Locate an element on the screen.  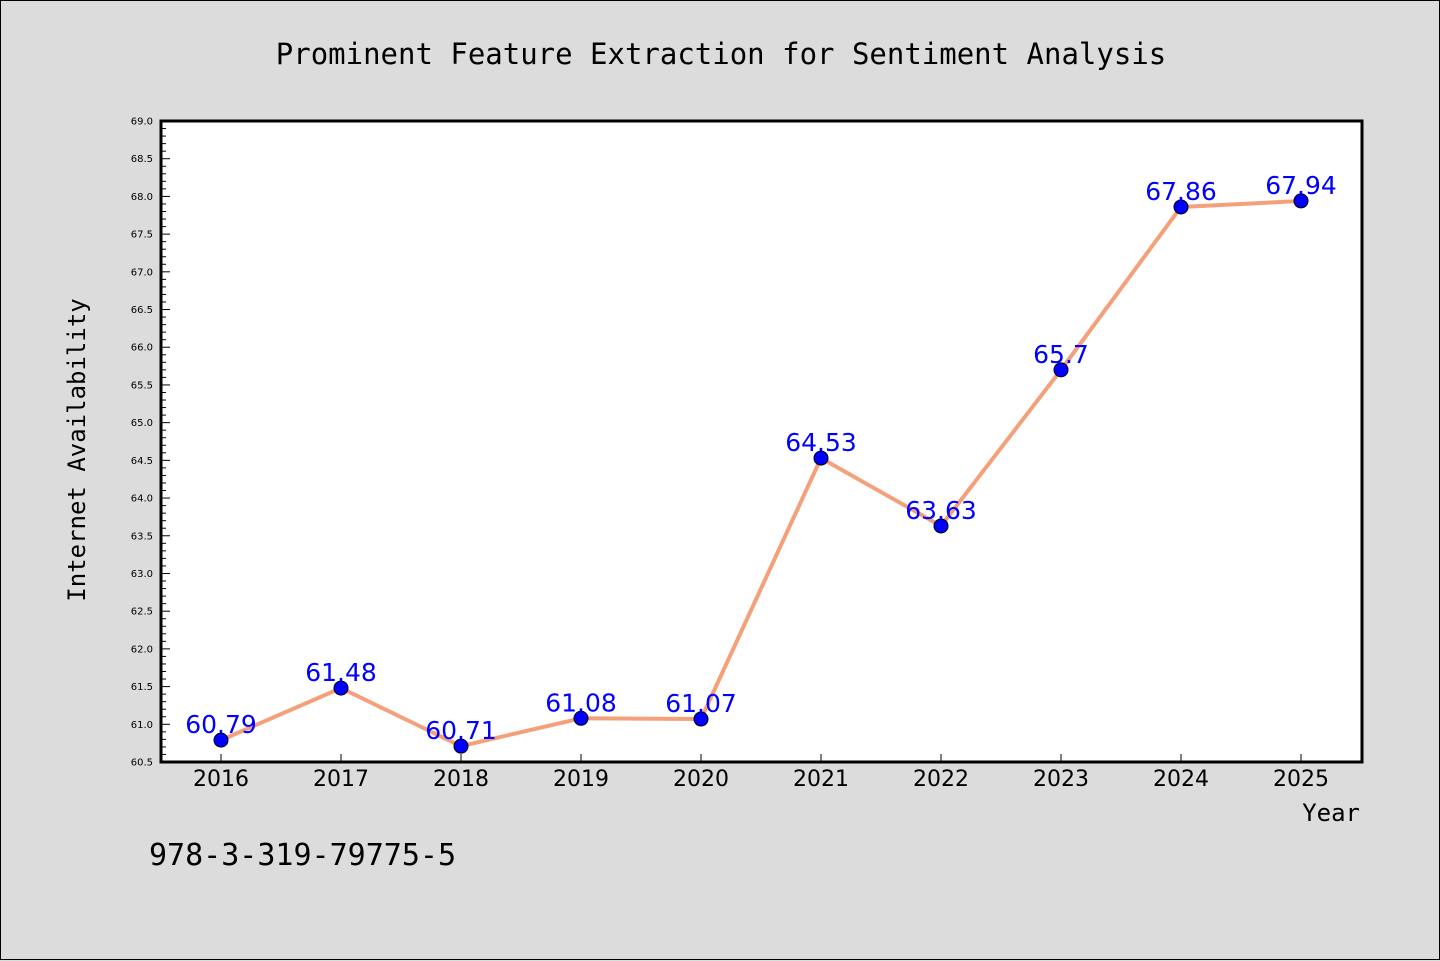
y-tick-label: 61.5 is located at coordinates (142, 687).